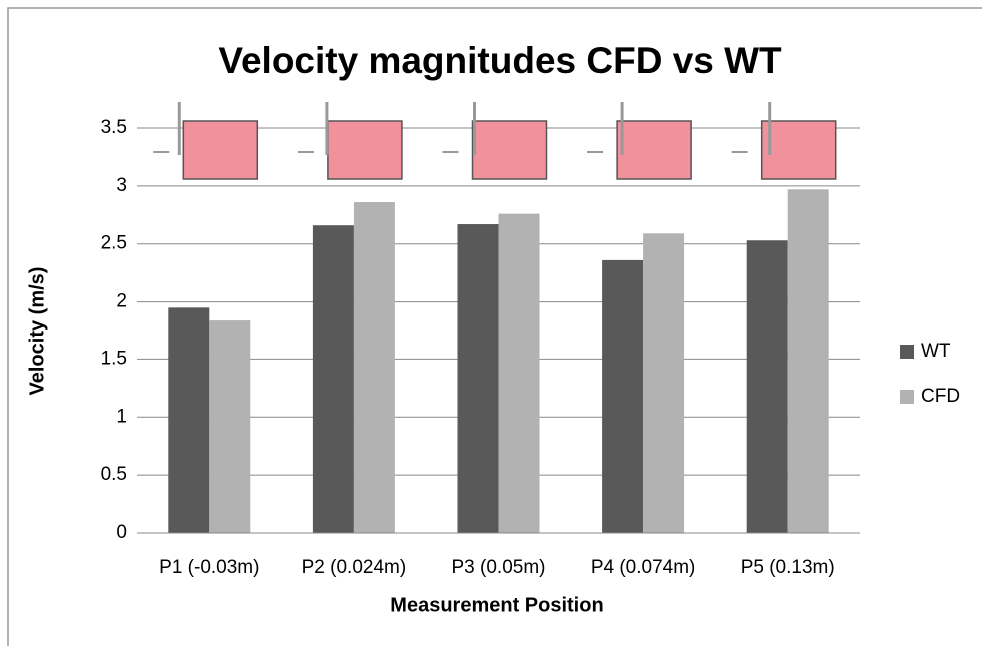  I want to click on inset-illustrations, so click(495, 141).